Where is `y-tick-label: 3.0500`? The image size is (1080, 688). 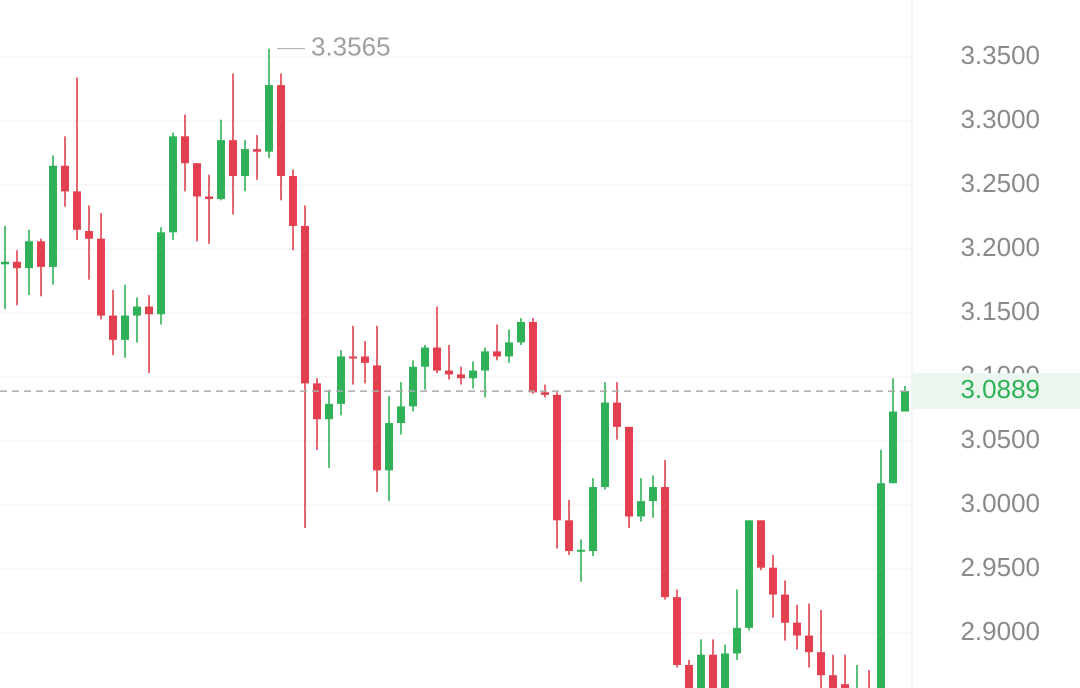
y-tick-label: 3.0500 is located at coordinates (1000, 439).